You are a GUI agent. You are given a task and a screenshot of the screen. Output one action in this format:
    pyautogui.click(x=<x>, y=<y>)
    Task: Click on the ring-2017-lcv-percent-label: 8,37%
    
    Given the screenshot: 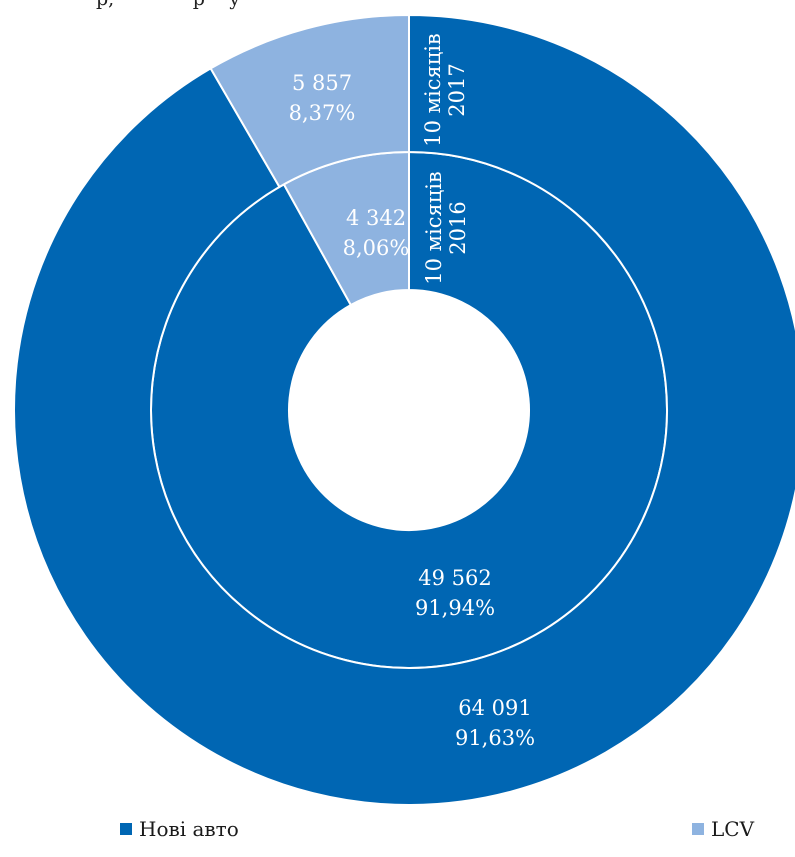 What is the action you would take?
    pyautogui.click(x=322, y=113)
    